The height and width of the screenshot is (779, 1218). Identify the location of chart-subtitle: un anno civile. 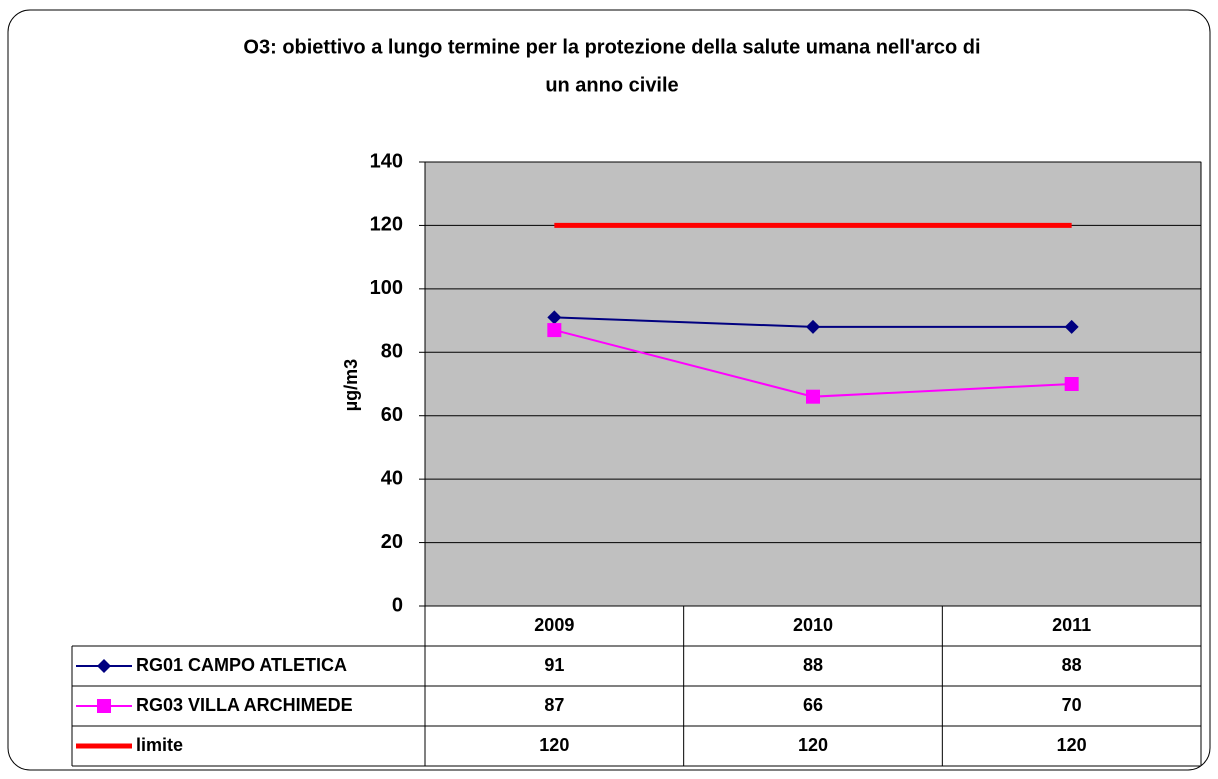
(611, 85).